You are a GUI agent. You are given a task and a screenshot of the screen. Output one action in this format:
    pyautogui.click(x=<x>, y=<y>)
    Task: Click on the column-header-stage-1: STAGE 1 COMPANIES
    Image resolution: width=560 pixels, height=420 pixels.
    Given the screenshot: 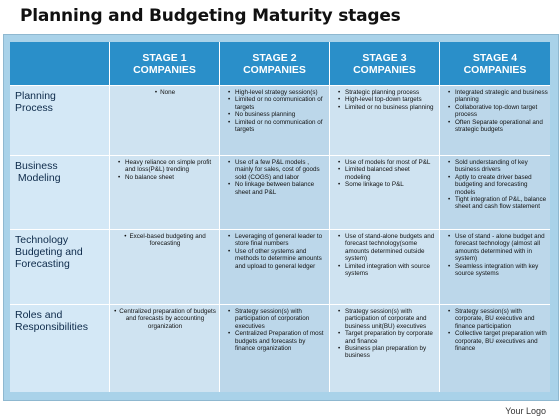 What is the action you would take?
    pyautogui.click(x=165, y=64)
    